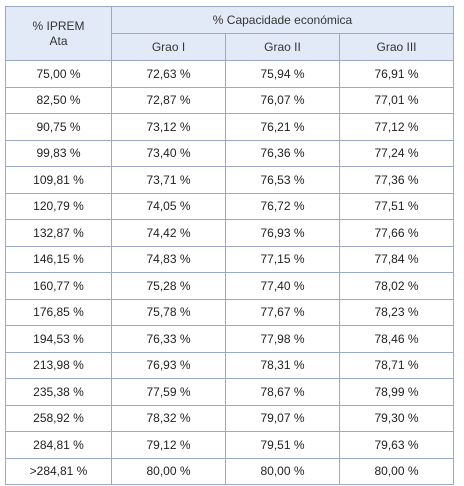 The width and height of the screenshot is (464, 486). What do you see at coordinates (282, 233) in the screenshot?
I see `cell-grade-2: 76,93 %` at bounding box center [282, 233].